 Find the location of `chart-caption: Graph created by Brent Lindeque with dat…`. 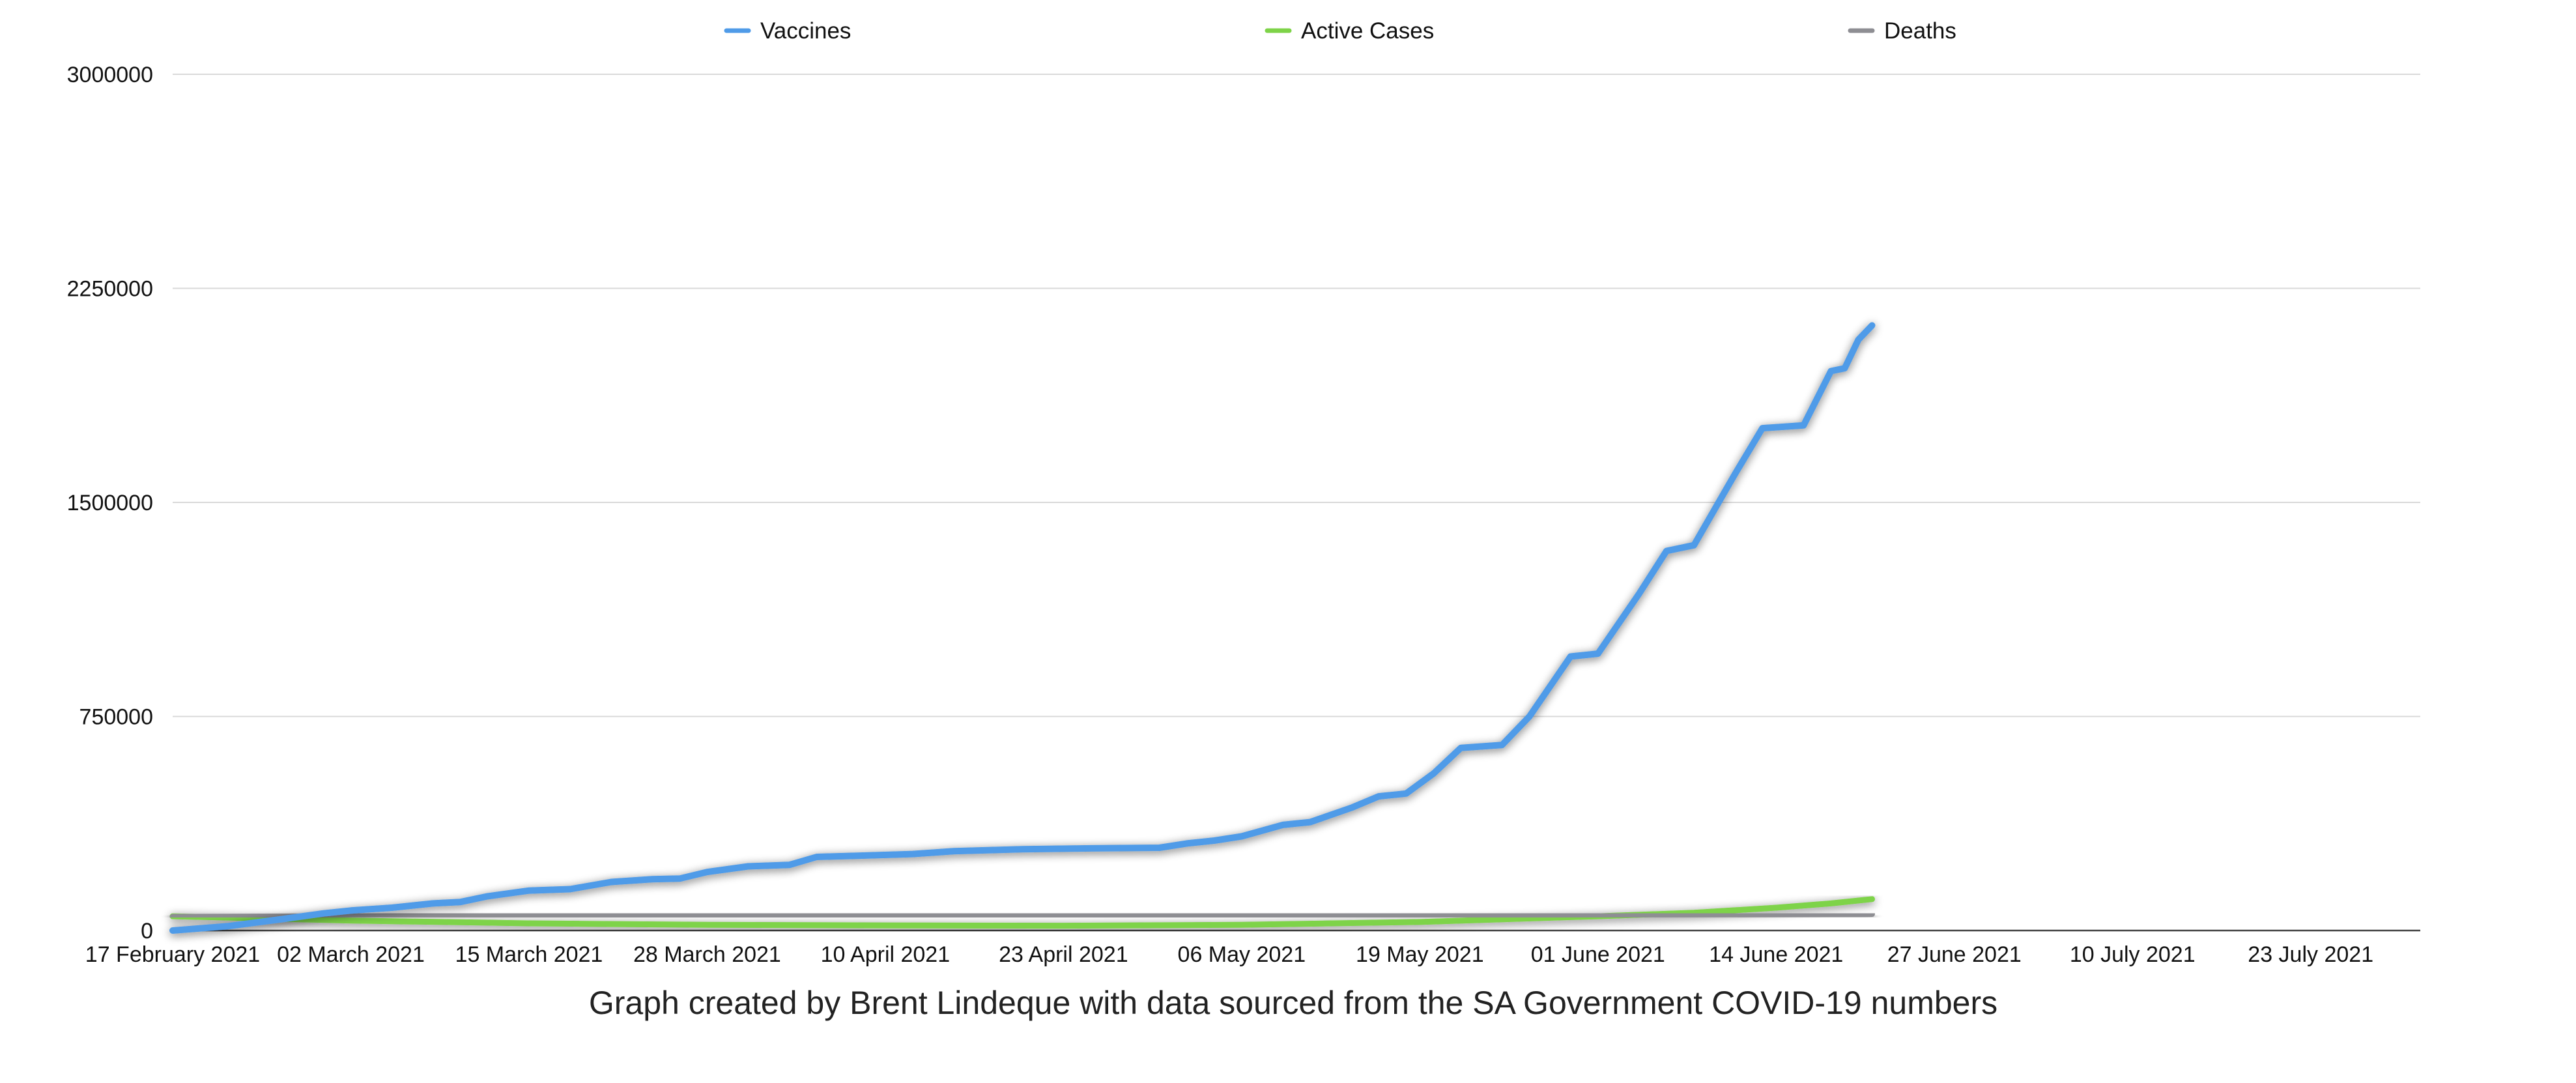

chart-caption: Graph created by Brent Lindeque with dat… is located at coordinates (1293, 1003).